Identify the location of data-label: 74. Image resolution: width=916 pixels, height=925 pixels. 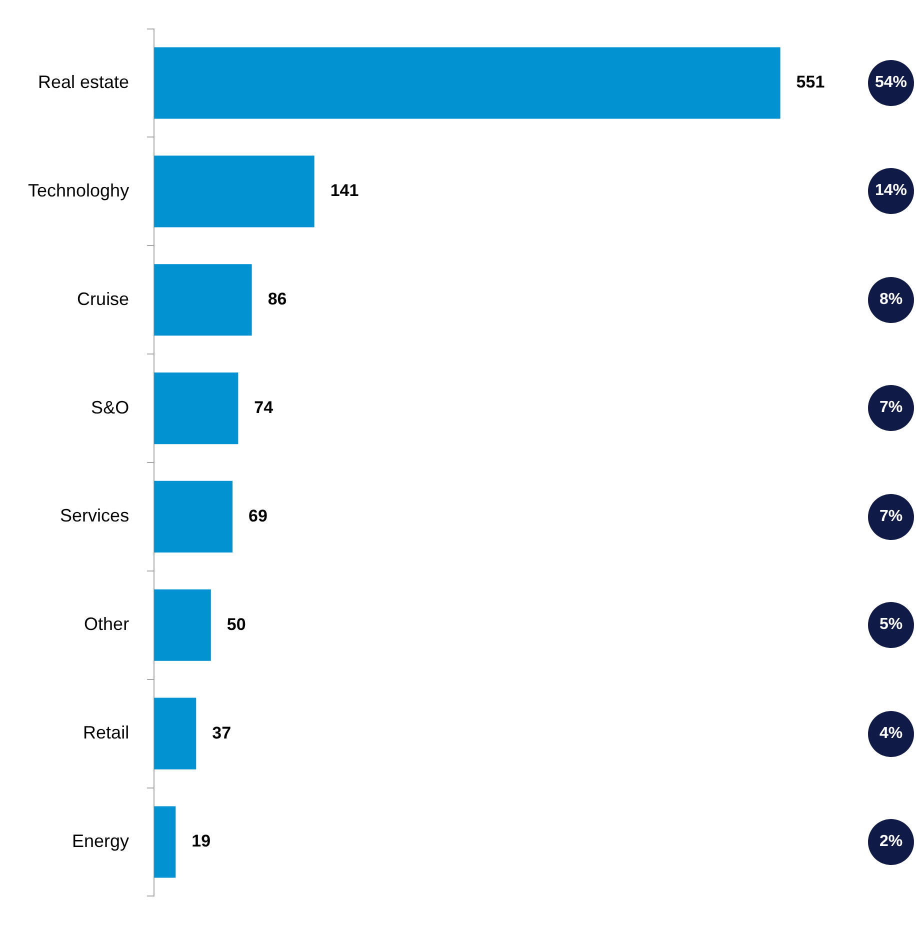
(264, 407).